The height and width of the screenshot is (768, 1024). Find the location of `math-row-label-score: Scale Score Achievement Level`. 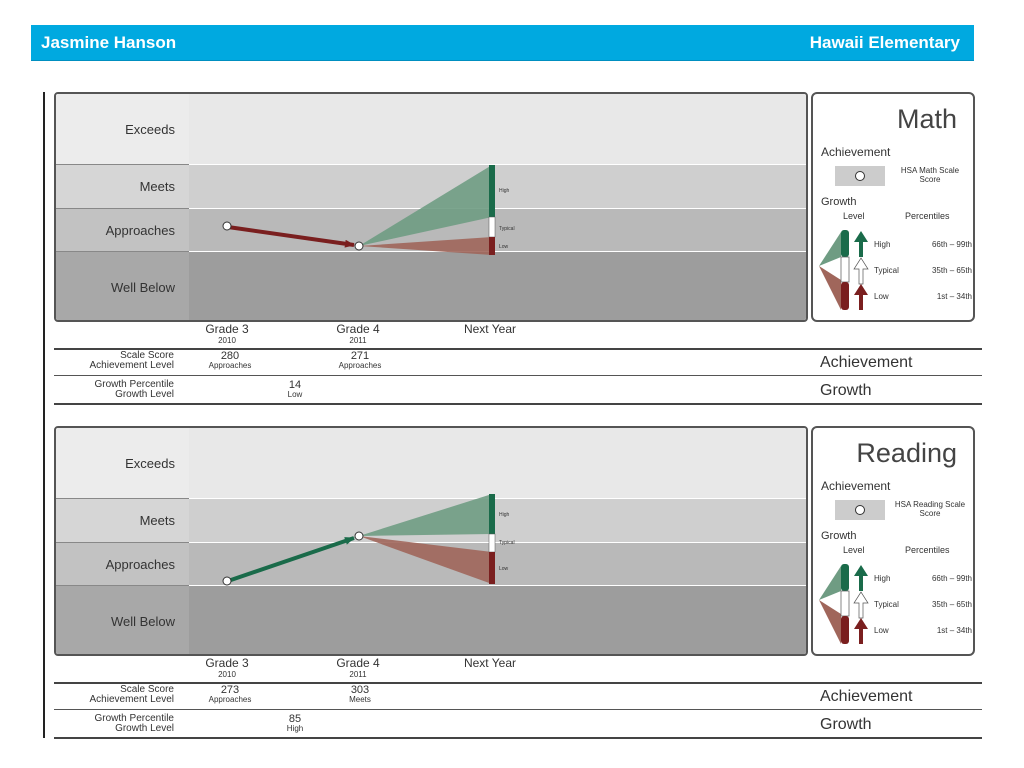

math-row-label-score: Scale Score Achievement Level is located at coordinates (114, 360).